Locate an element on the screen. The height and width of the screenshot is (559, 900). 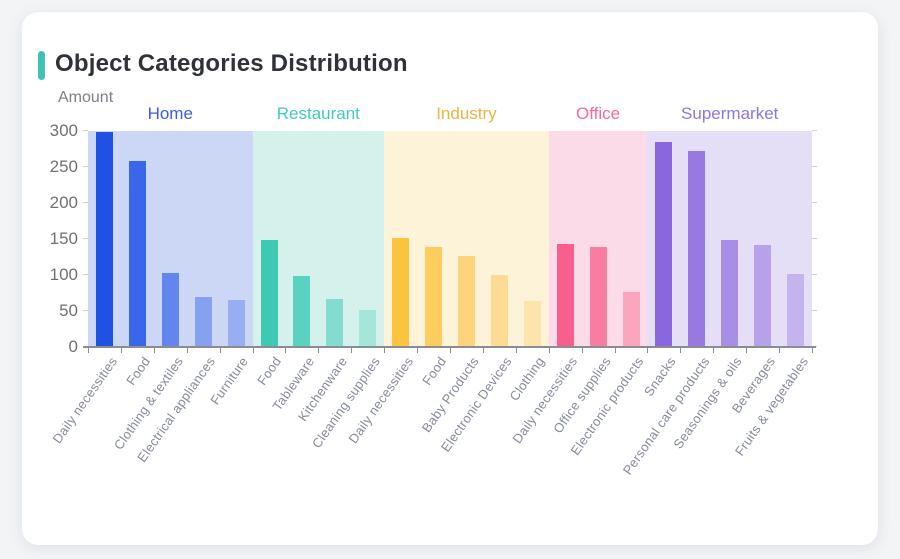
bar-supermarket-snacks is located at coordinates (664, 244).